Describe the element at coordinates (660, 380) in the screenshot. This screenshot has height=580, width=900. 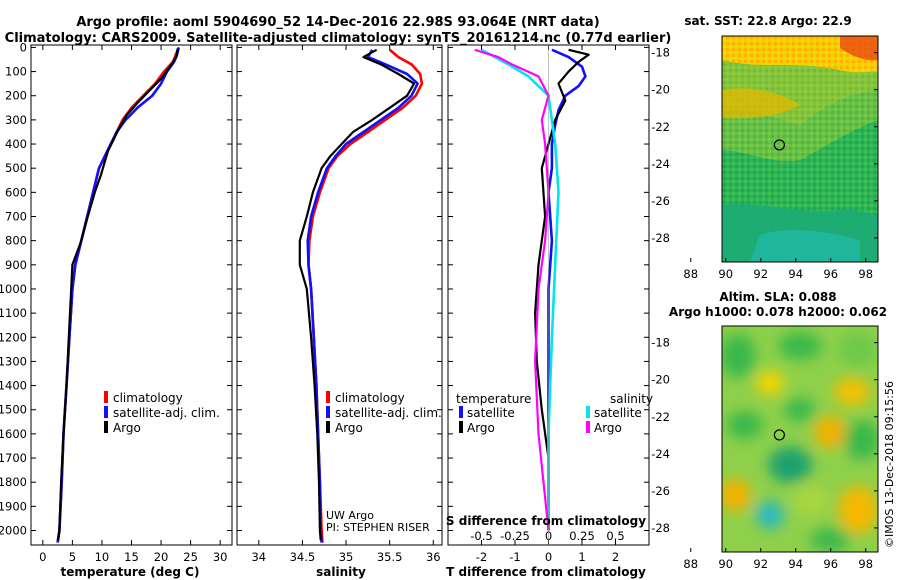
I see `map-y-tick-label: -20` at that location.